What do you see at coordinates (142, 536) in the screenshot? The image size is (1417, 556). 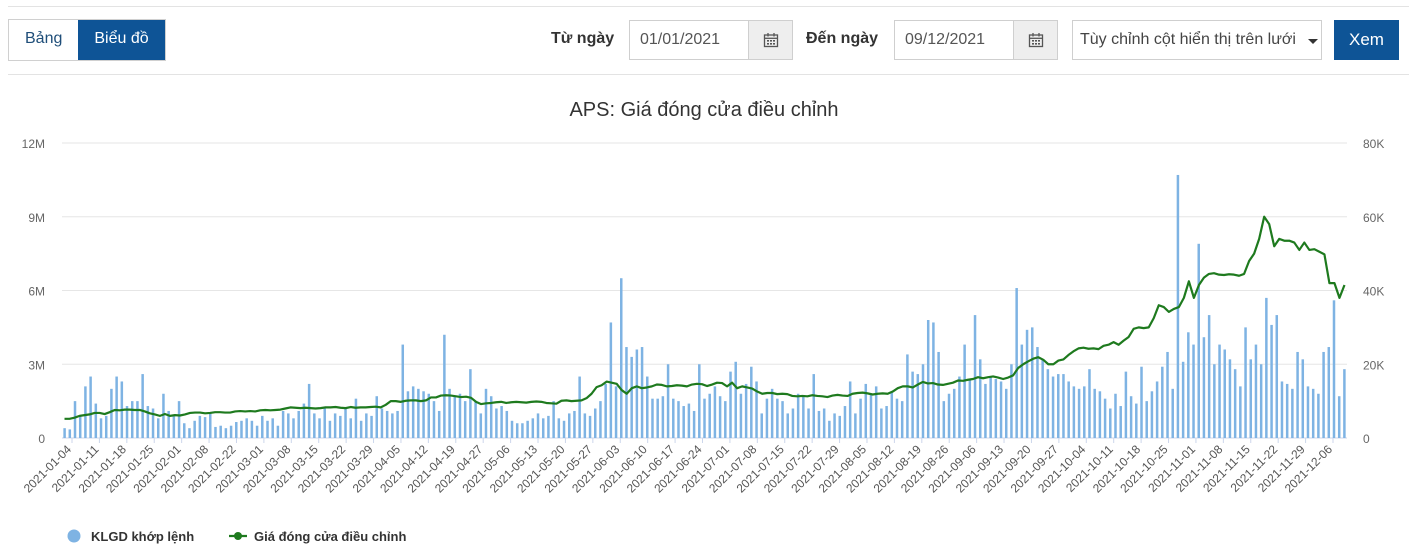 I see `legend-volume-label: KLGD khớp lệnh` at bounding box center [142, 536].